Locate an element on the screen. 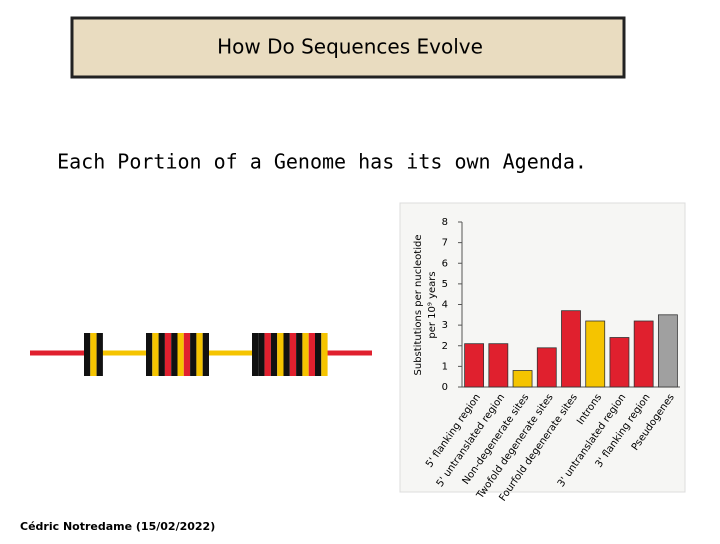 Image resolution: width=720 pixels, height=544 pixels. y-tick-label: 8 is located at coordinates (445, 222).